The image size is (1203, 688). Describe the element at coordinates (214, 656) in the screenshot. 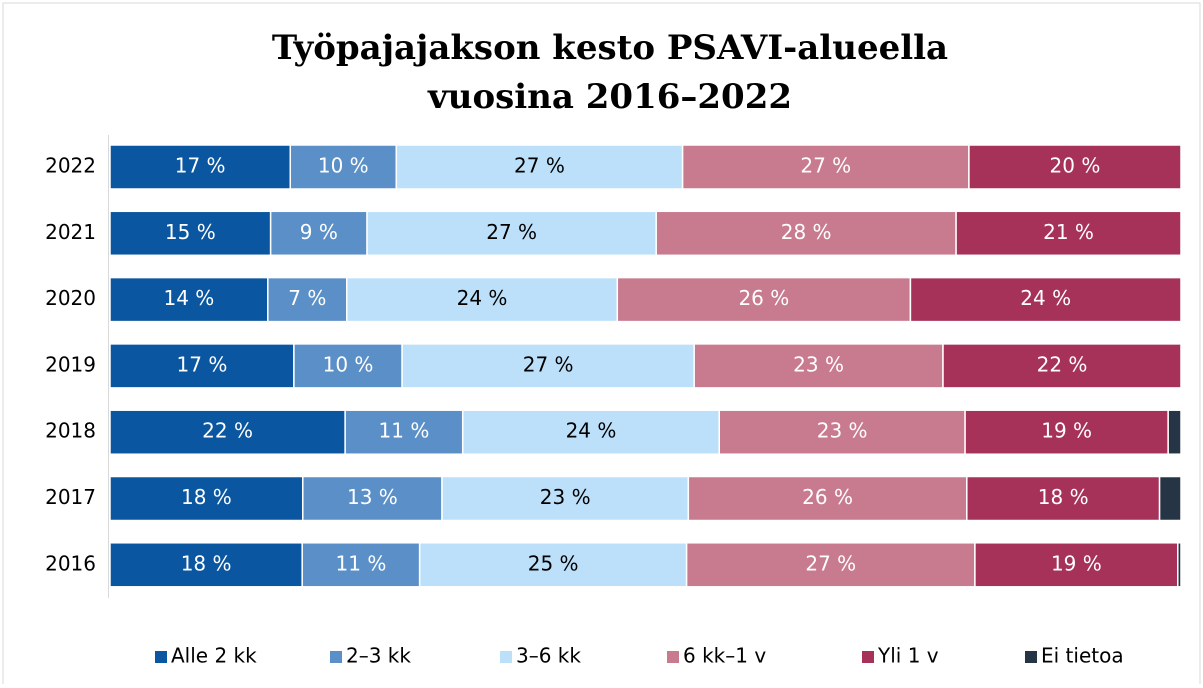

I see `legend-label: Alle 2 kk` at that location.